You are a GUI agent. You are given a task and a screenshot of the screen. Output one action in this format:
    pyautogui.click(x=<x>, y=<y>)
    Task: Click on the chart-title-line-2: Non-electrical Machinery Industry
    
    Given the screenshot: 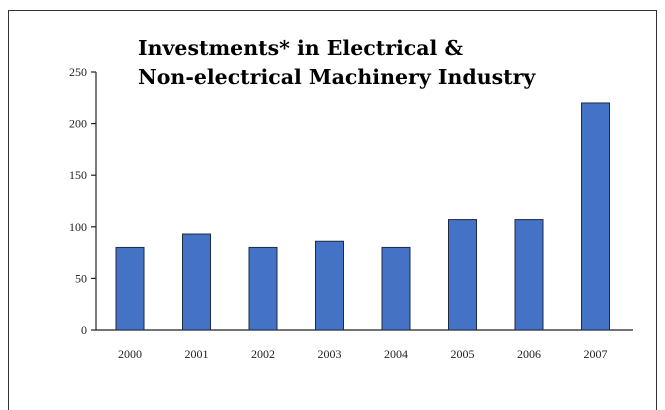 What is the action you would take?
    pyautogui.click(x=337, y=77)
    